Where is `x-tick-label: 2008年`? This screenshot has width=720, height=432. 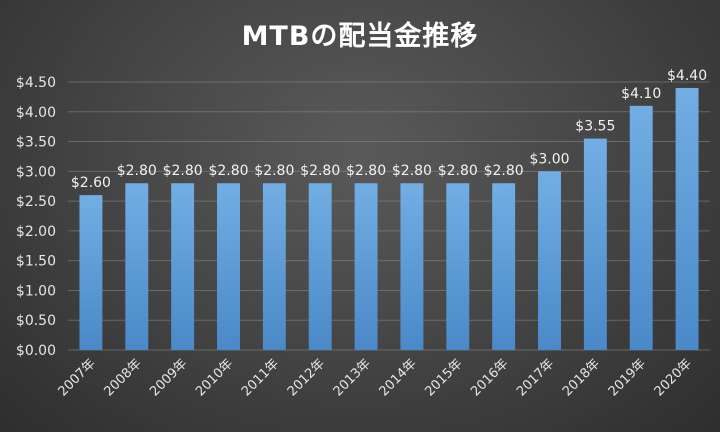 x-tick-label: 2008年 is located at coordinates (122, 377).